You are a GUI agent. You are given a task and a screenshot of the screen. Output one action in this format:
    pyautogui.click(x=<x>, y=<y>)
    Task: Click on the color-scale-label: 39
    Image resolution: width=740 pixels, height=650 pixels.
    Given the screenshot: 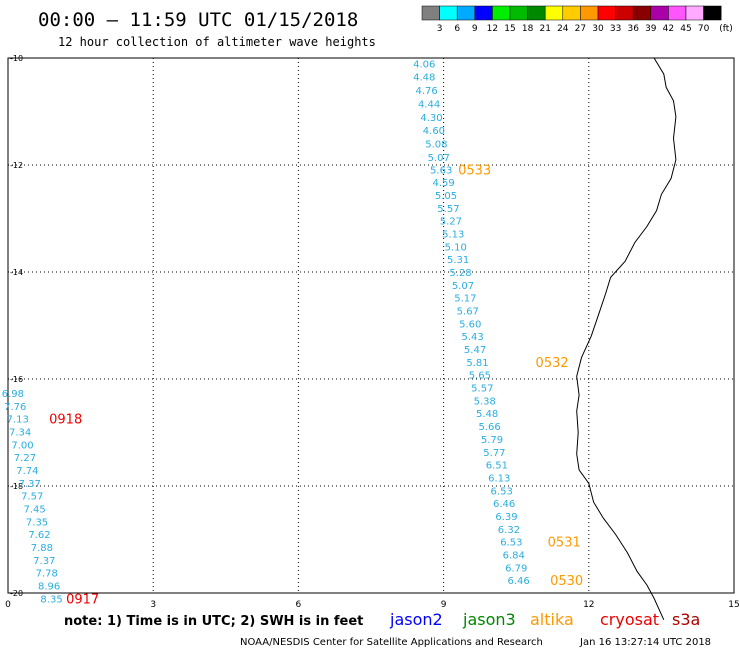 What is the action you would take?
    pyautogui.click(x=651, y=29)
    